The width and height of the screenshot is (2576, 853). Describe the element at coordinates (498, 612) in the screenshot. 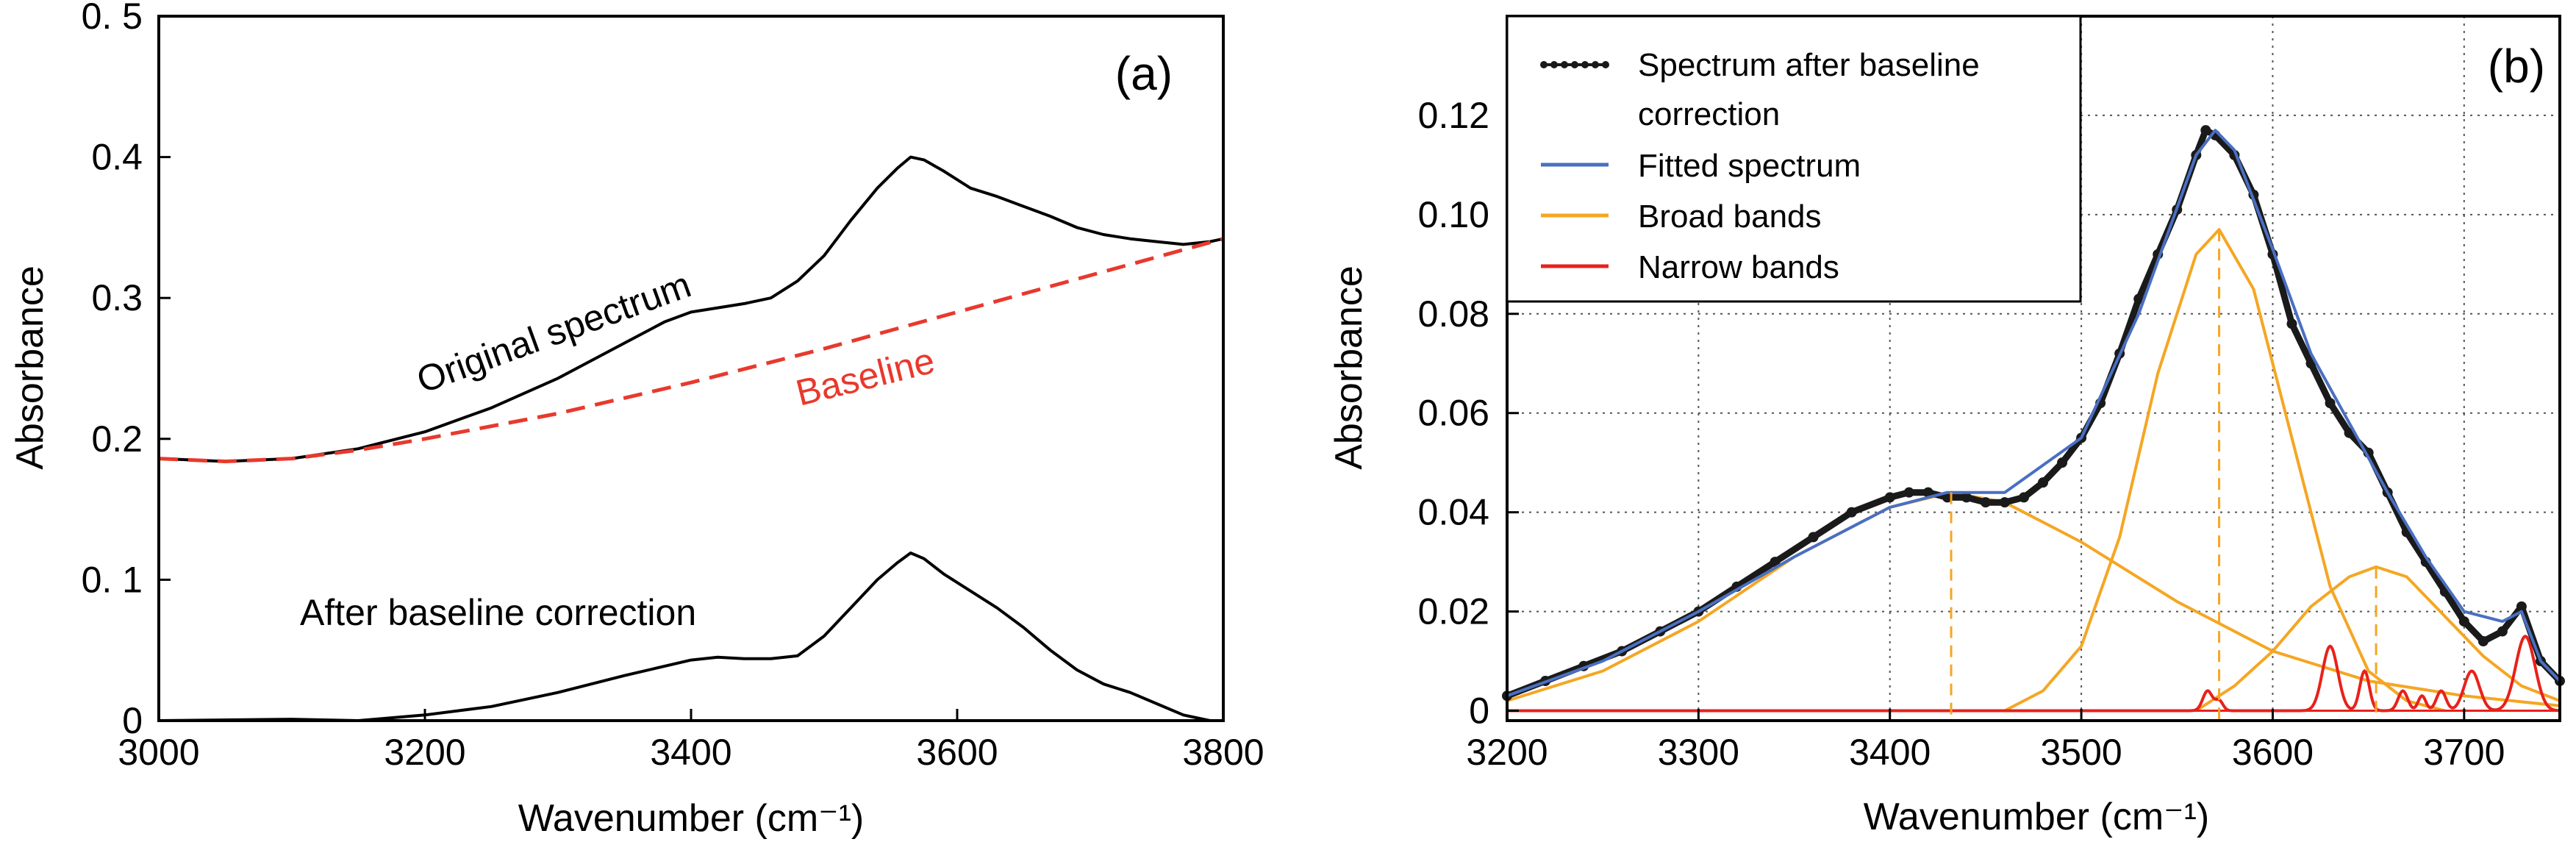

I see `annotation-after-baseline-correction: After baseline correction` at that location.